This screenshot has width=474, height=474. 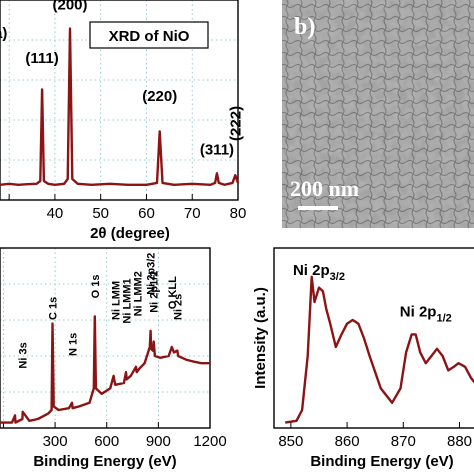 What do you see at coordinates (106, 441) in the screenshot?
I see `xps-survey-x-tick-label: 600` at bounding box center [106, 441].